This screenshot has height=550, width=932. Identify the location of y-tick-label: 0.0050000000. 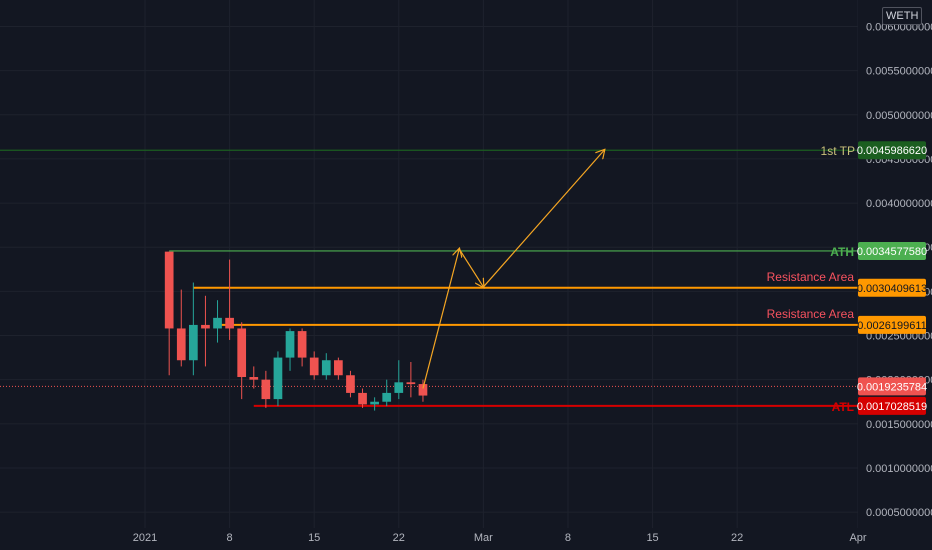
(899, 116).